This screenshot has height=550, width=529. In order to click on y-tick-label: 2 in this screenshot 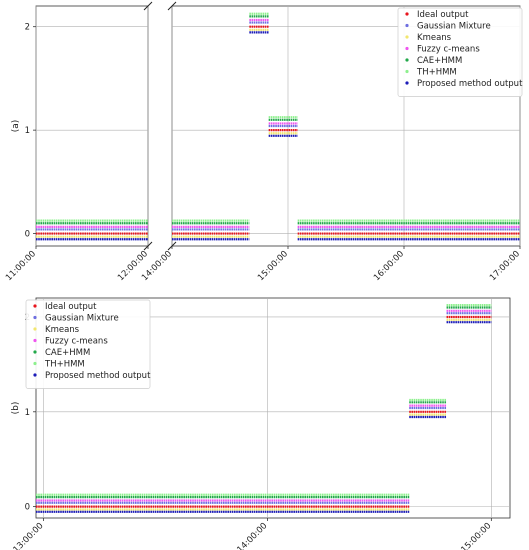, I will do `click(27, 28)`.